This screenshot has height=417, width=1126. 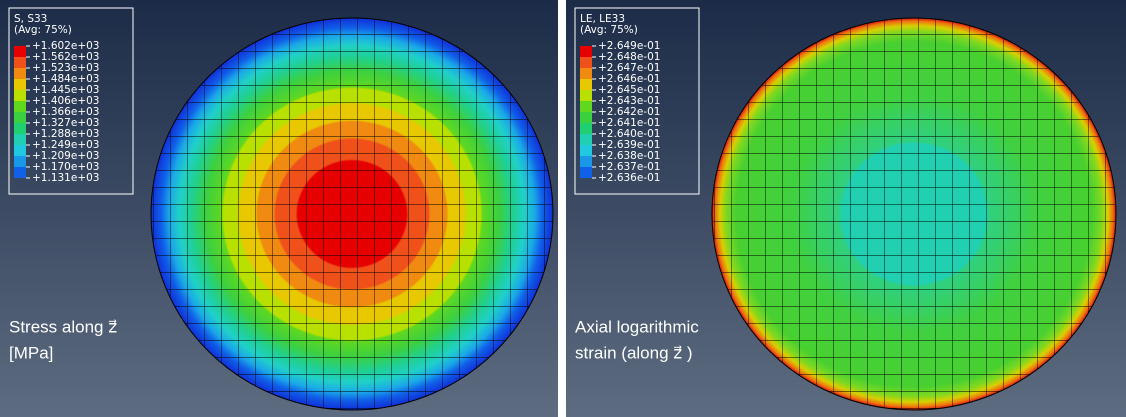 What do you see at coordinates (629, 101) in the screenshot?
I see `legend-label: +2.643e-01` at bounding box center [629, 101].